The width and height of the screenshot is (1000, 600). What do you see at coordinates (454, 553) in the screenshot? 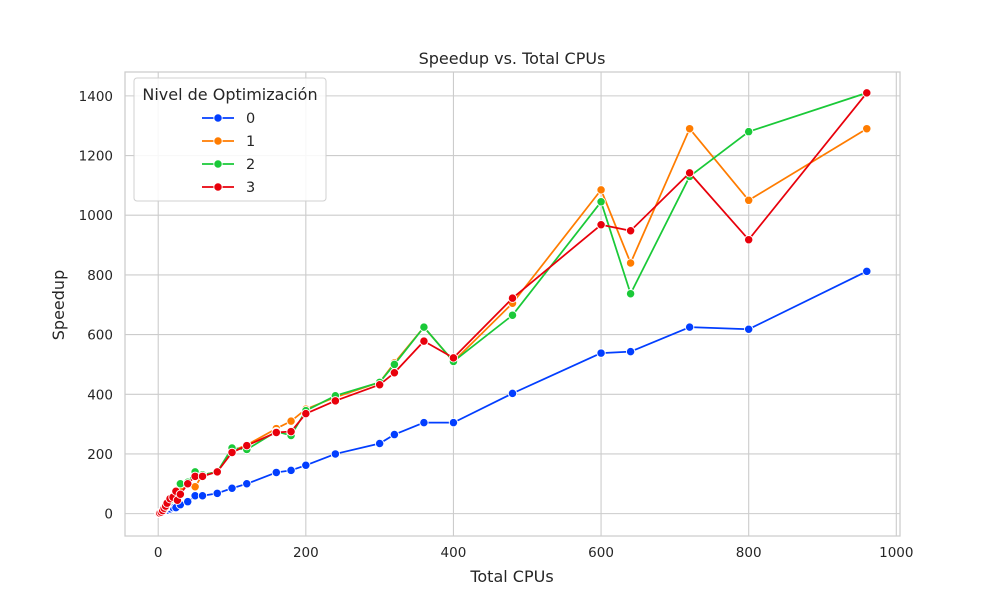
I see `x-tick-label: 400` at bounding box center [454, 553].